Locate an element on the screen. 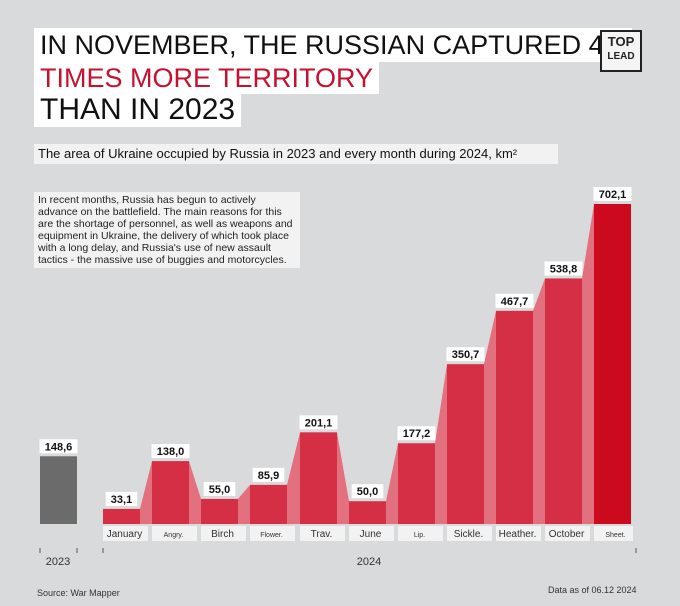 The width and height of the screenshot is (680, 606). tick-label: Heather. is located at coordinates (518, 534).